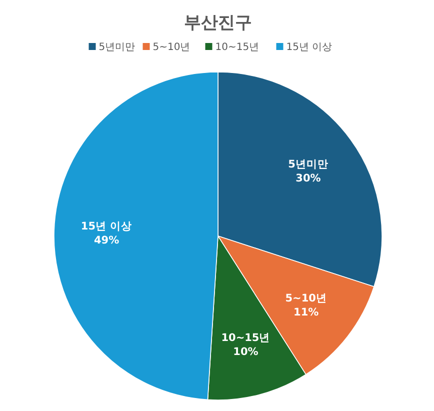  I want to click on data-label: 30%, so click(309, 178).